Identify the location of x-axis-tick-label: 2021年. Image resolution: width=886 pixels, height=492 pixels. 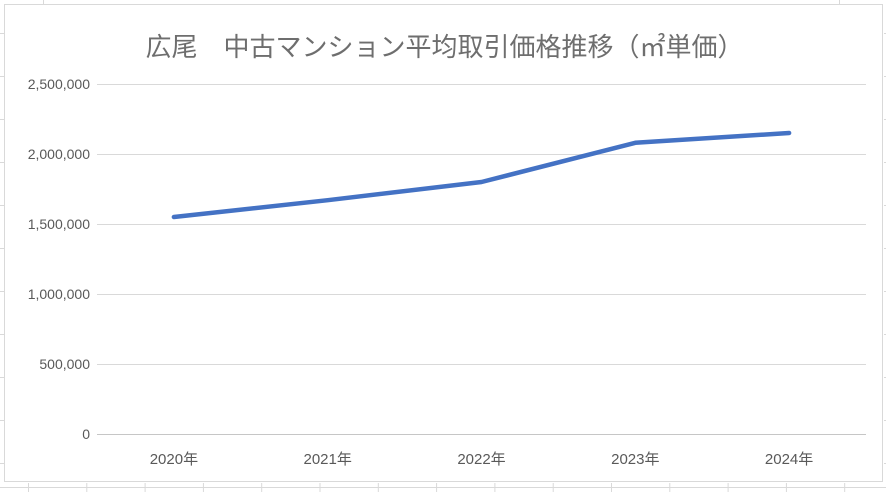
(327, 459).